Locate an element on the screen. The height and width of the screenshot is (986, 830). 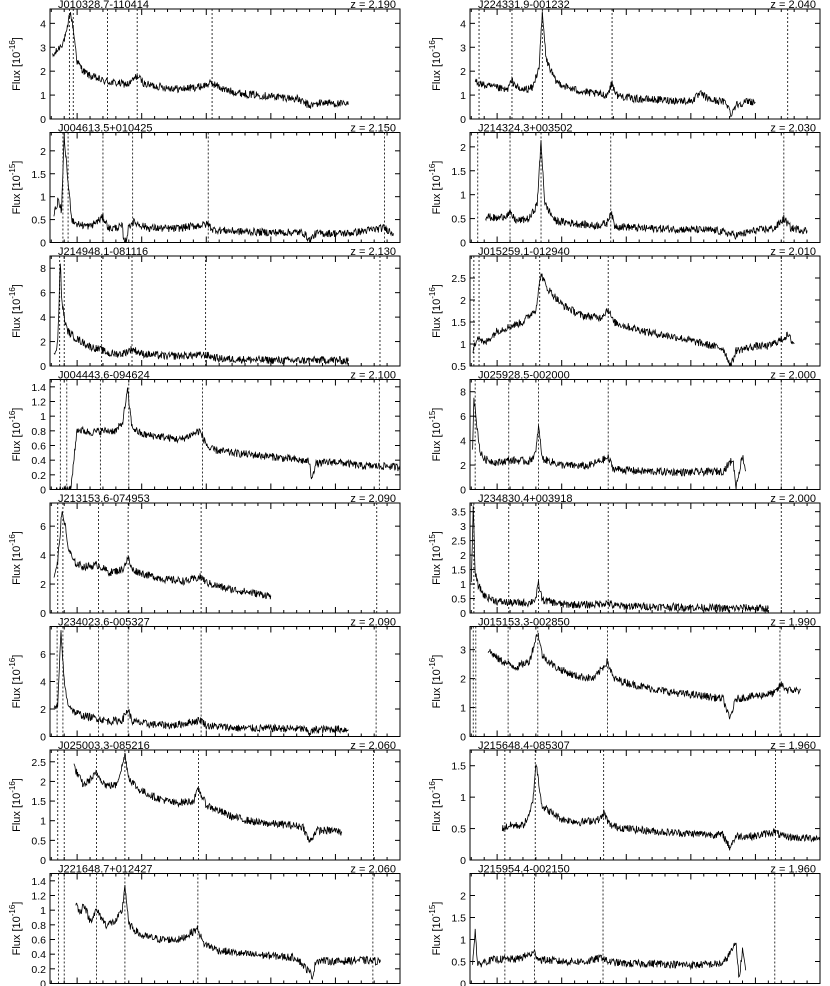
y-tick-label: 1.2 is located at coordinates (38, 403).